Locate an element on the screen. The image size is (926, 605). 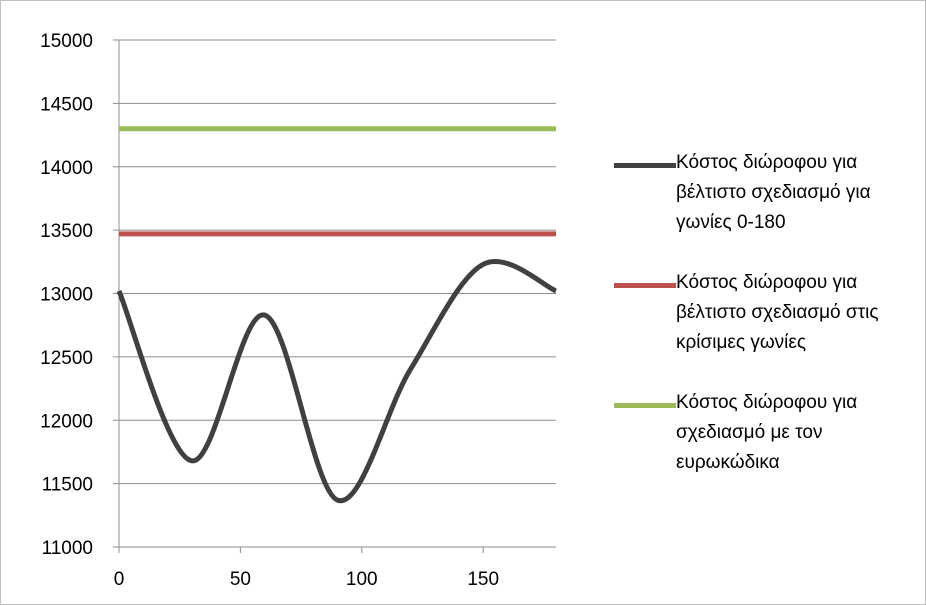
x-tick-label-50: 50 is located at coordinates (240, 579).